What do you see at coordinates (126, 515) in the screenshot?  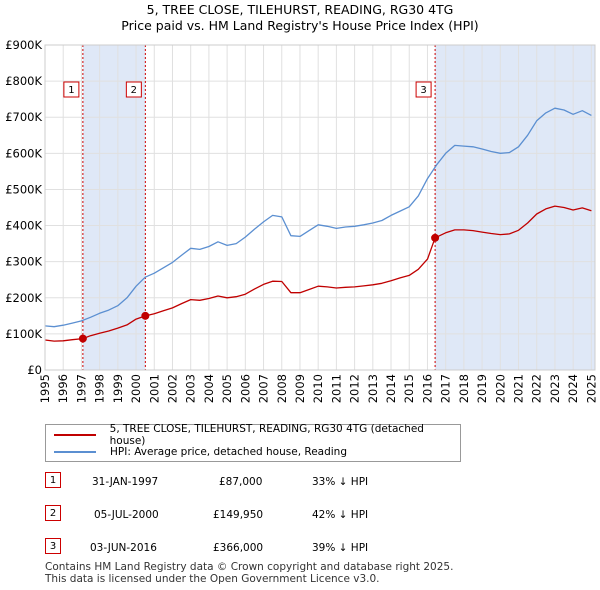 I see `sale-date: 05-JUL-2000` at bounding box center [126, 515].